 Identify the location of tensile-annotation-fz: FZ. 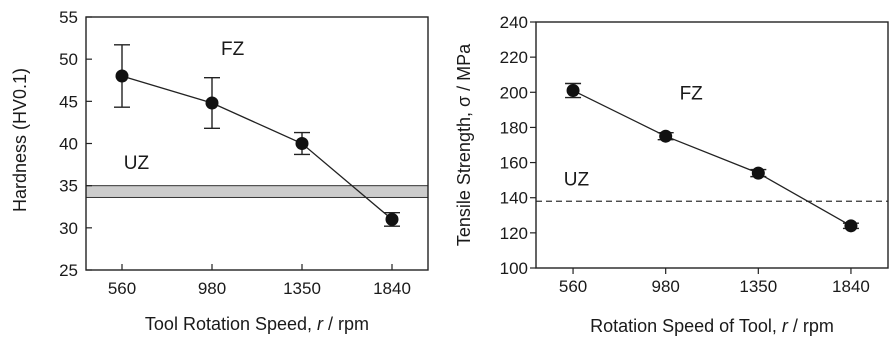
(692, 93).